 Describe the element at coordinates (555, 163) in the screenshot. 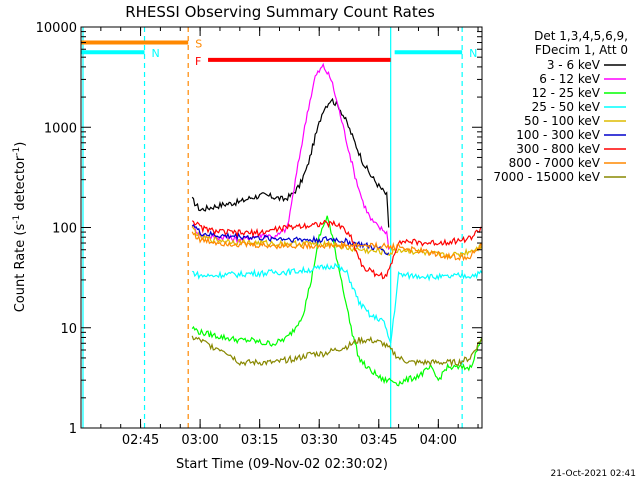

I see `legend-entry-label: 800 - 7000 keV` at that location.